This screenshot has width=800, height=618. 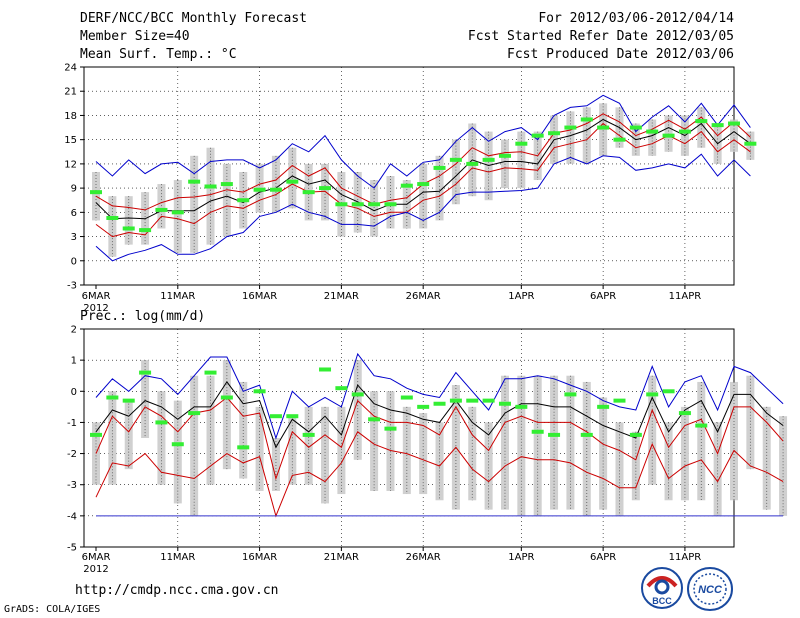 What do you see at coordinates (74, 330) in the screenshot?
I see `y-tick-label: 2` at bounding box center [74, 330].